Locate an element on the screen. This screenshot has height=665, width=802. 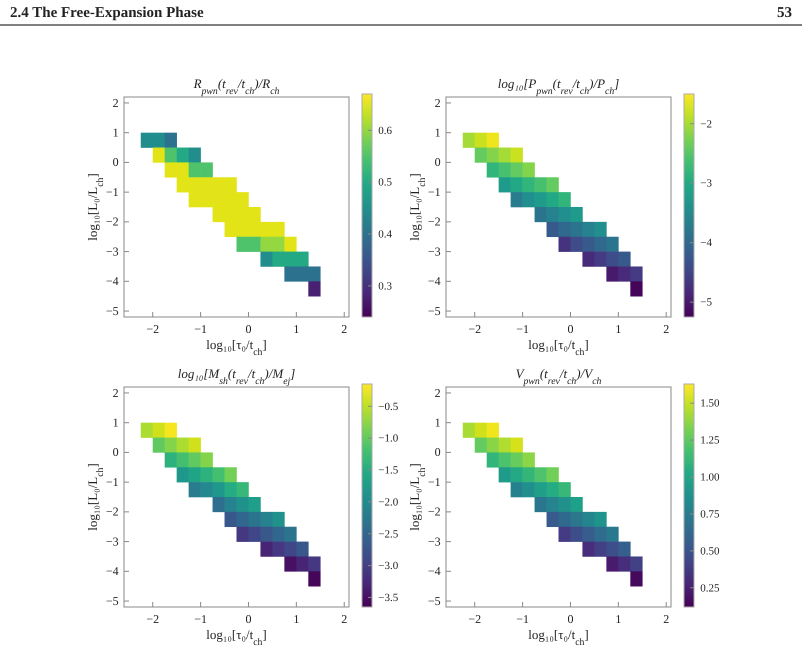
color-bar-label: −4 is located at coordinates (706, 243).